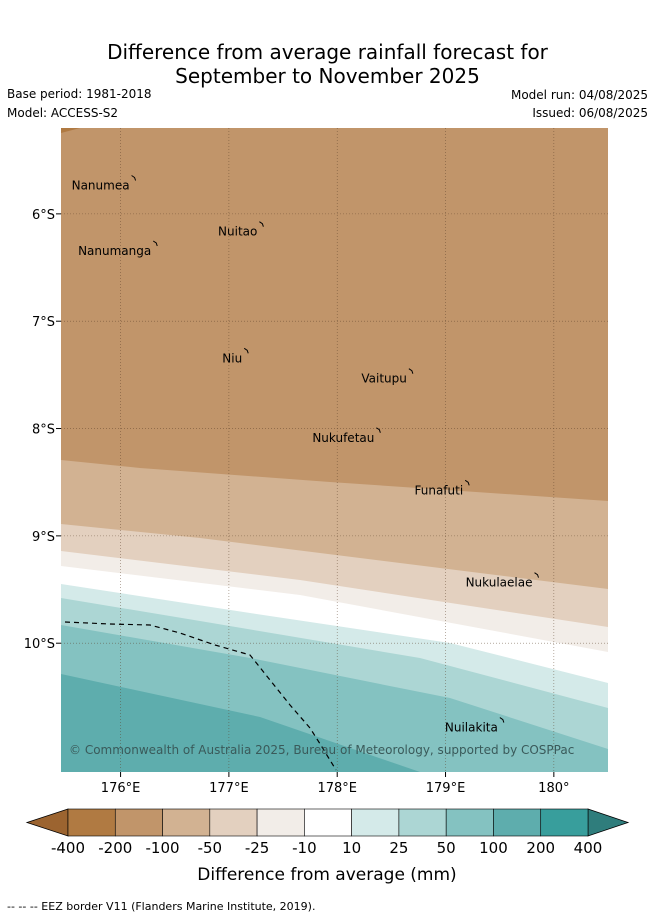 This screenshot has width=655, height=919. What do you see at coordinates (343, 438) in the screenshot?
I see `island-label-5: Nukufetau` at bounding box center [343, 438].